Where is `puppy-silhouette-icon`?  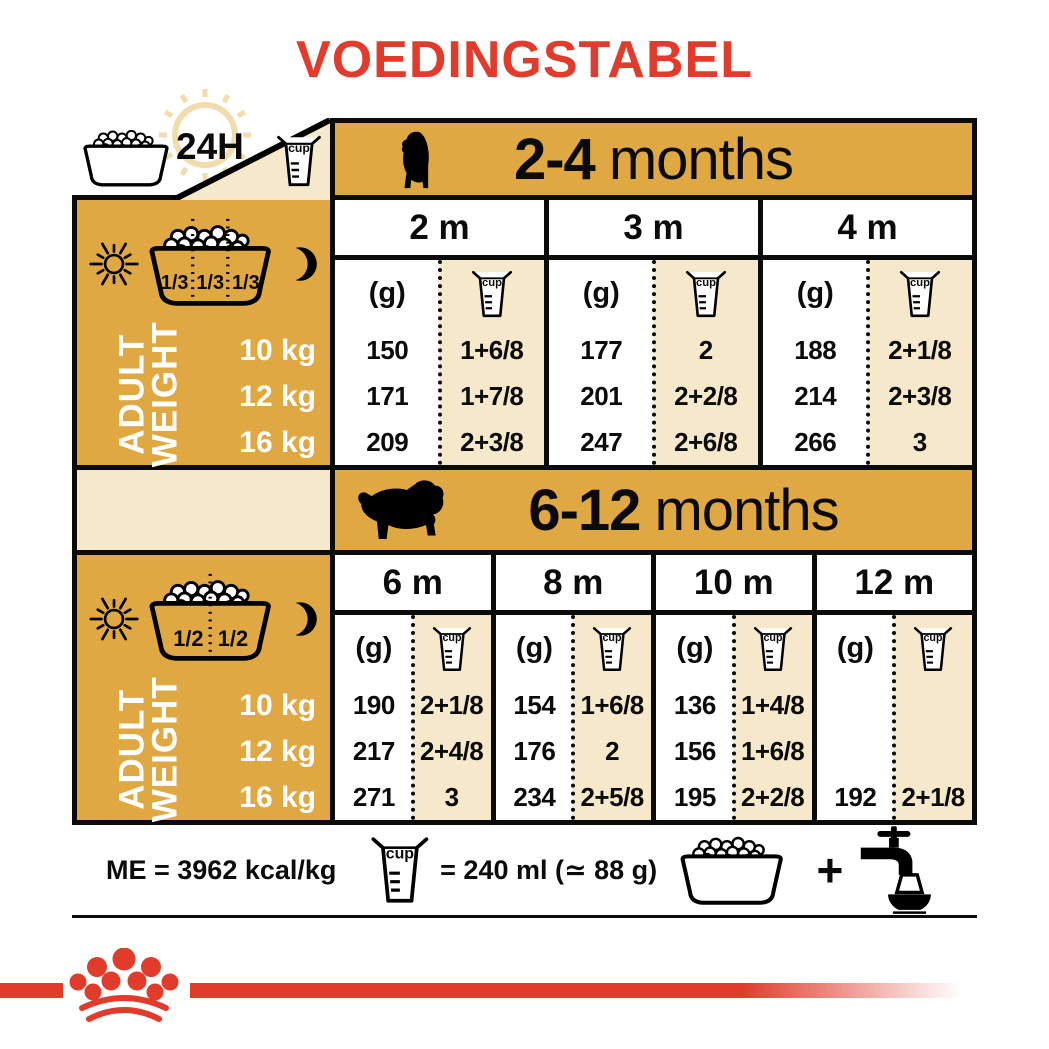 puppy-silhouette-icon is located at coordinates (415, 160).